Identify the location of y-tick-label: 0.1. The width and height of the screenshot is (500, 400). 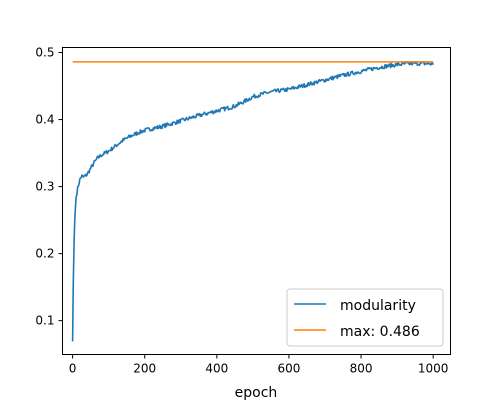
(44, 321).